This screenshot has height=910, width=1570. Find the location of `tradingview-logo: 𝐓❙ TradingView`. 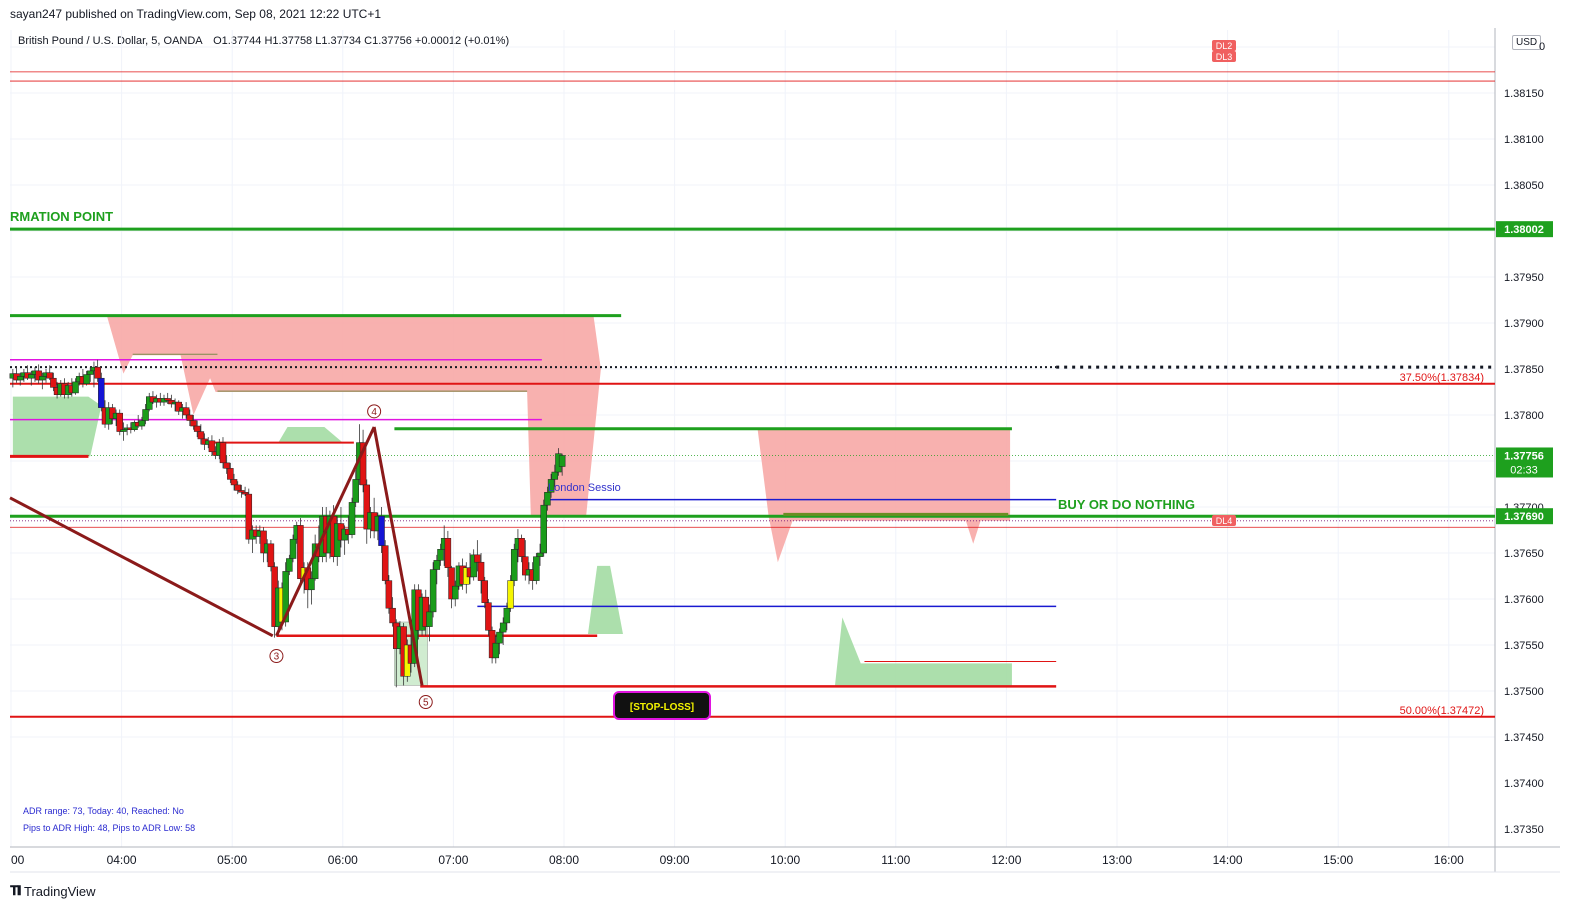

tradingview-logo: 𝐓❙ TradingView is located at coordinates (53, 891).